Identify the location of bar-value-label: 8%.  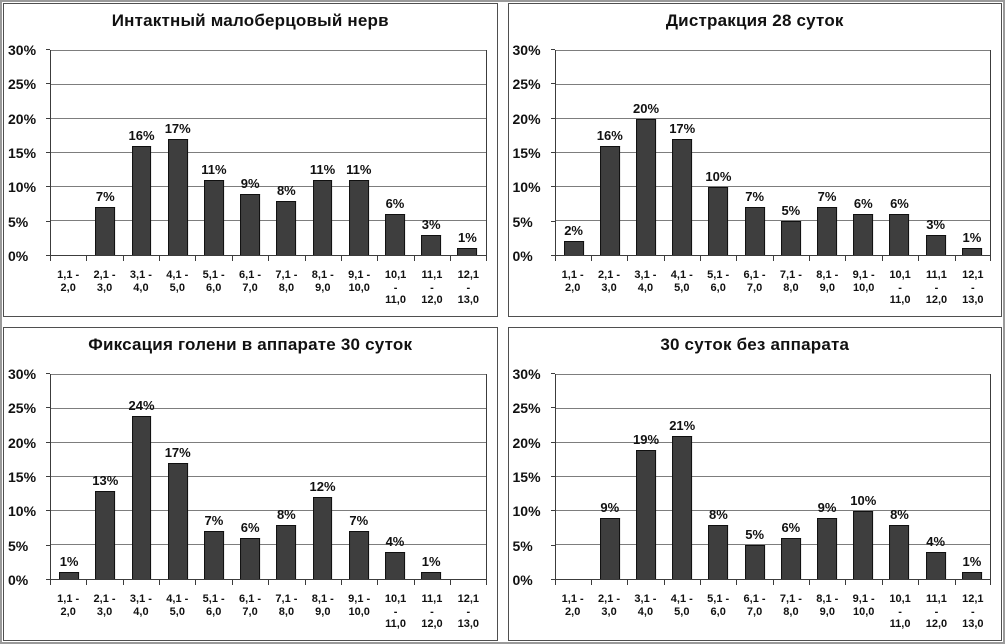
(899, 514).